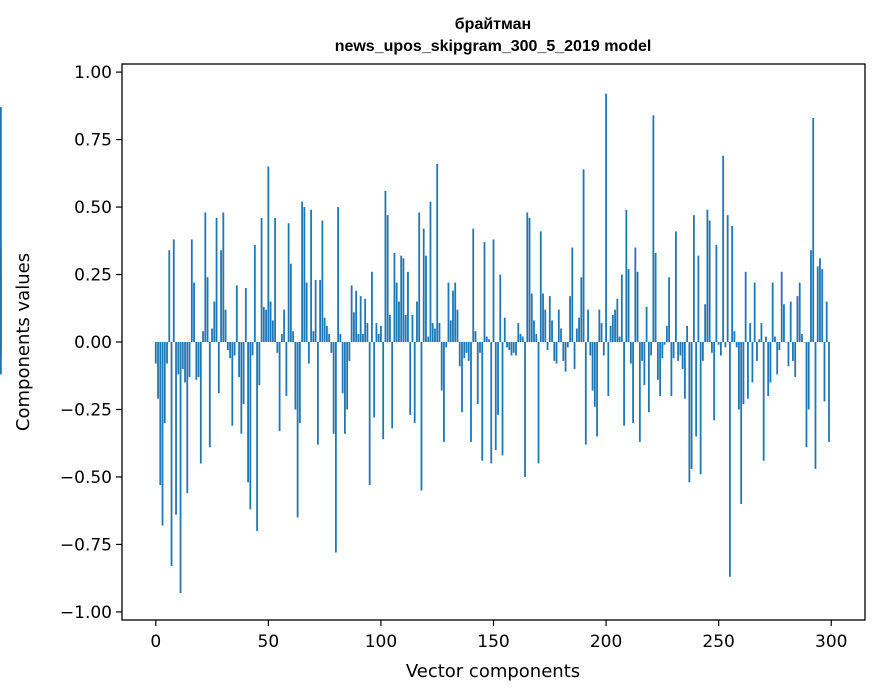 The image size is (880, 696). Describe the element at coordinates (86, 613) in the screenshot. I see `y-tick-label: −1.00` at that location.